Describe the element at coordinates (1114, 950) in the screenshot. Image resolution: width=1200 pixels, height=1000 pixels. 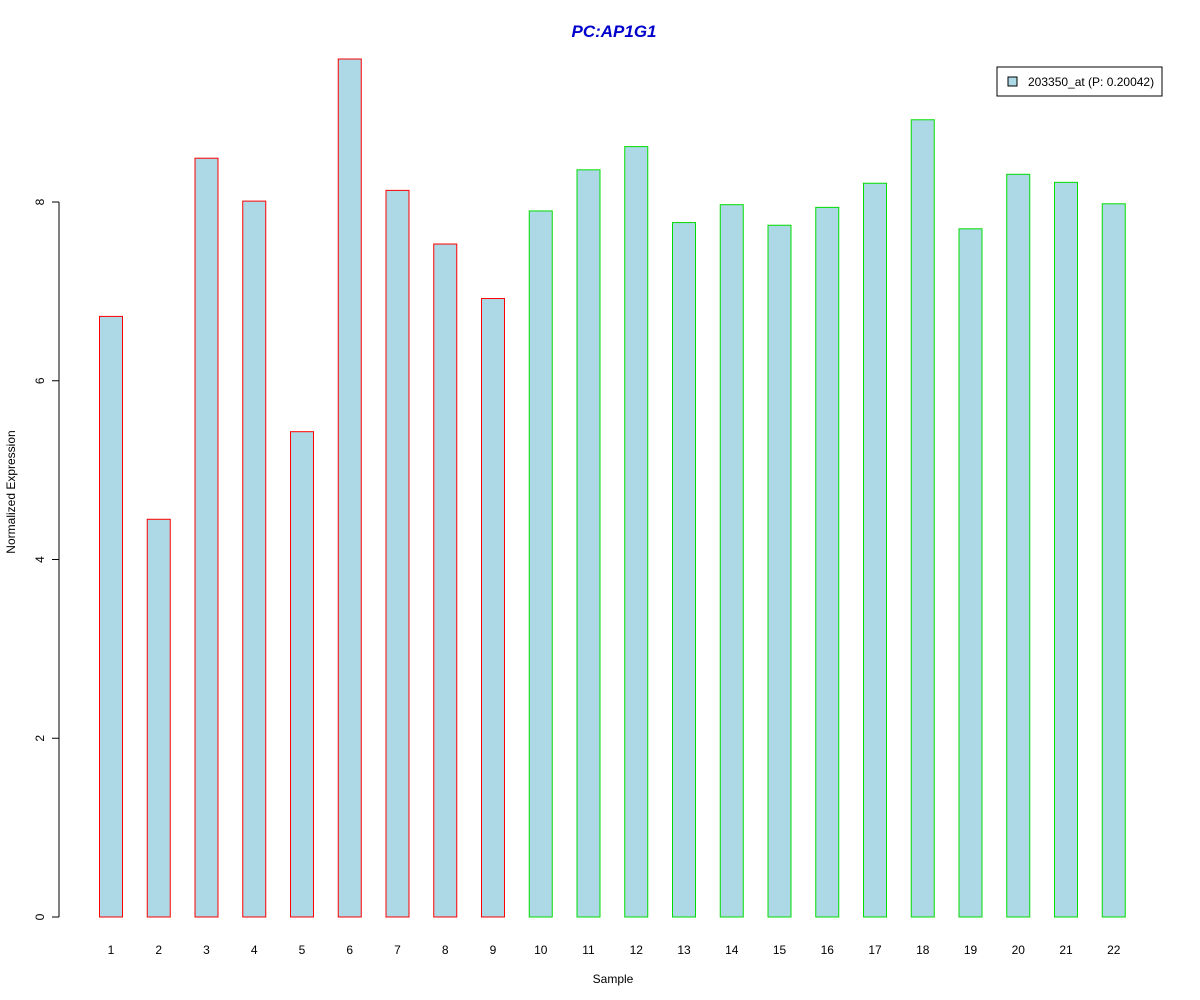
I see `x-axis-tick-label: 22` at that location.